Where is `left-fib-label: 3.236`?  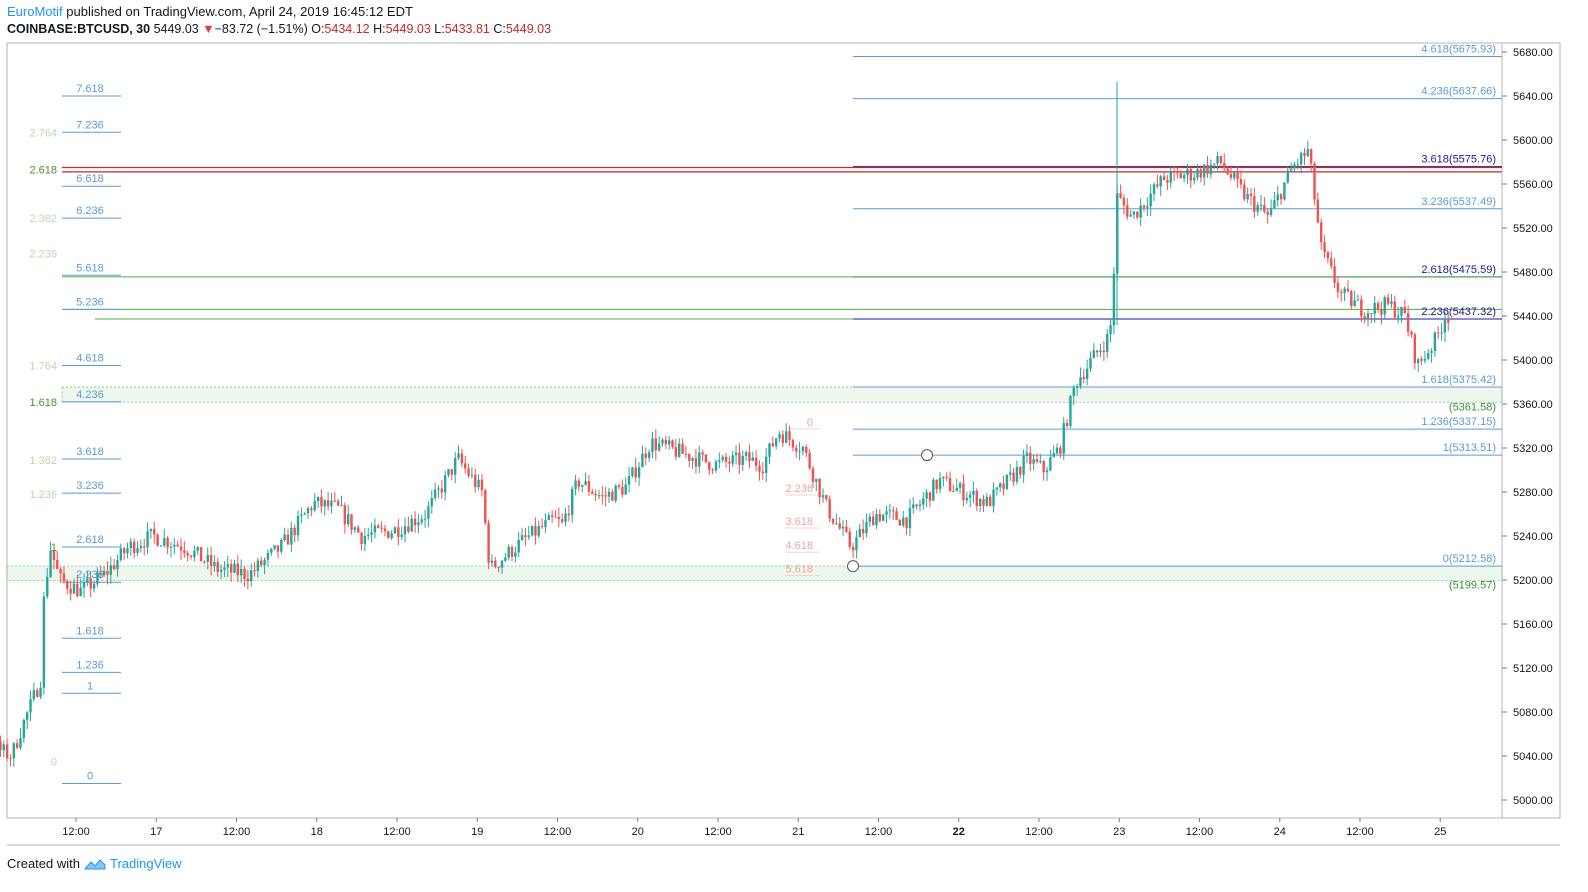
left-fib-label: 3.236 is located at coordinates (90, 486).